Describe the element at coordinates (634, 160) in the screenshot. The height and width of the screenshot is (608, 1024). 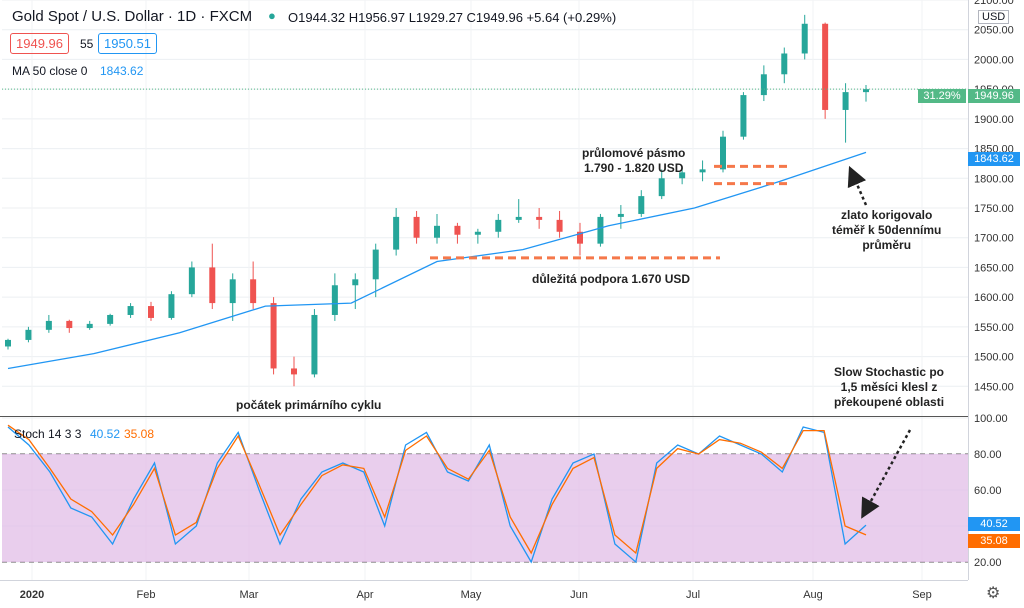
I see `annotation-breakout-zone: průlomové pásmo 1.790 - 1.820 USD` at that location.